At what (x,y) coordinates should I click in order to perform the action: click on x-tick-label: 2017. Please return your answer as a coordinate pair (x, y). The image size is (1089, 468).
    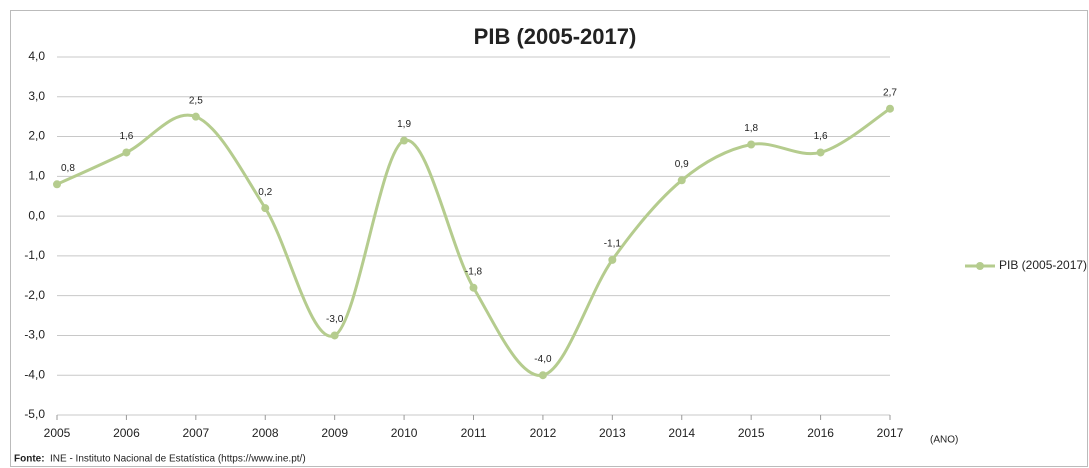
    Looking at the image, I should click on (890, 433).